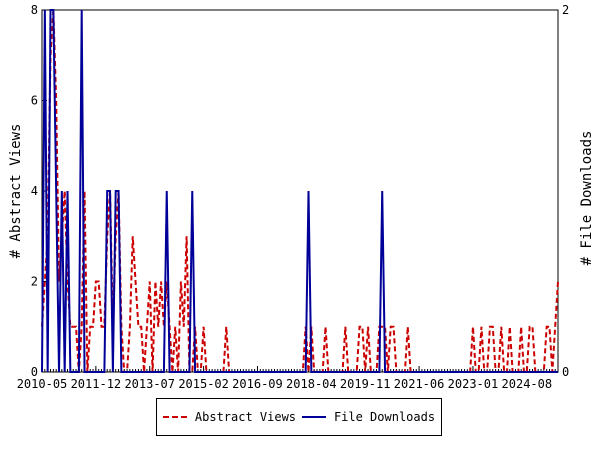 The image size is (600, 450). Describe the element at coordinates (245, 417) in the screenshot. I see `legend-label-abstract-views: Abstract Views` at that location.